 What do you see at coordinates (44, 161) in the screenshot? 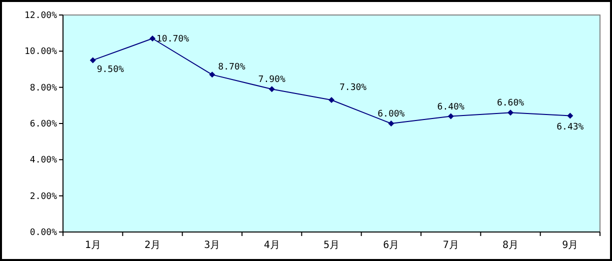
I see `y-tick-label: 4.00%` at bounding box center [44, 161].